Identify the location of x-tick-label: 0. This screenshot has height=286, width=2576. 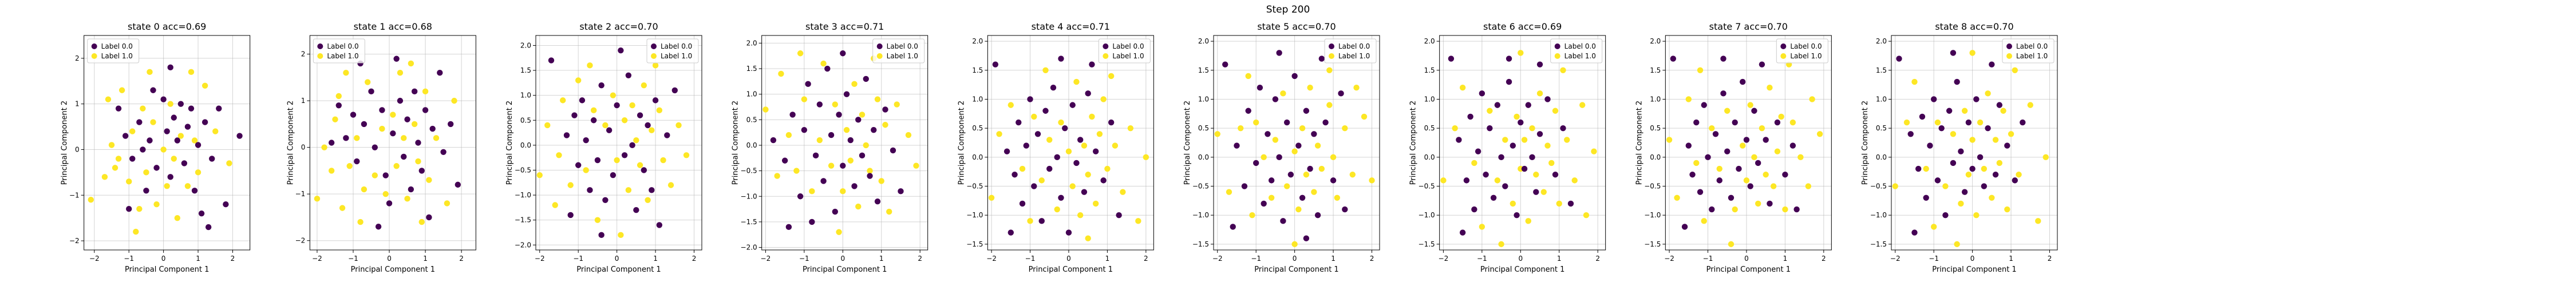
(163, 259).